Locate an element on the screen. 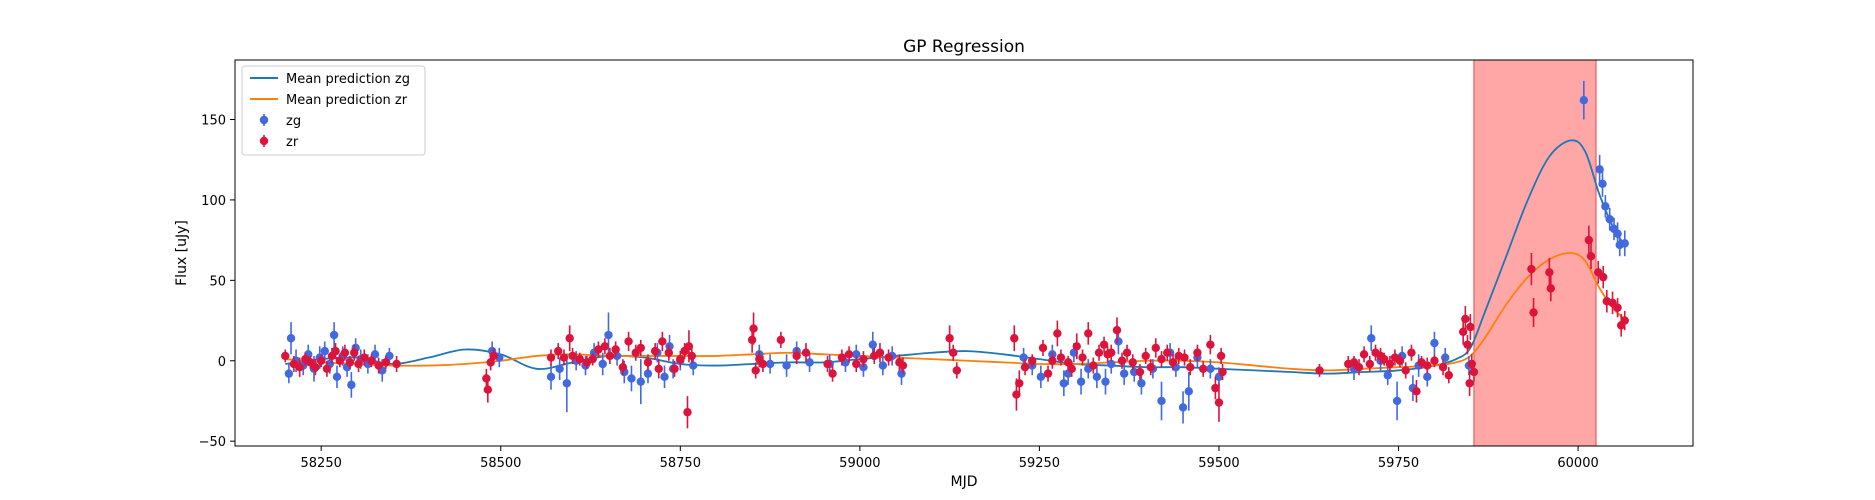 The width and height of the screenshot is (1875, 500). legend-swatch-zg-points is located at coordinates (264, 120).